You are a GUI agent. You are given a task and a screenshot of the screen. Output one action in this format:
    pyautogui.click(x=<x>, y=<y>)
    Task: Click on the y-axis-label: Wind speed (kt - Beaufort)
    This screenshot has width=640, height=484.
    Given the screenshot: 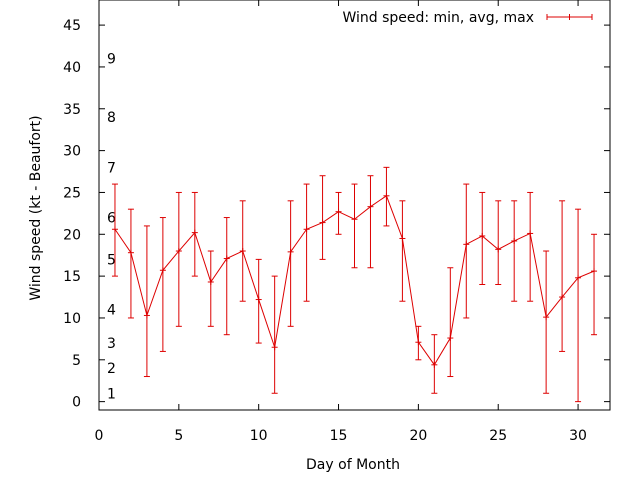 What is the action you would take?
    pyautogui.click(x=36, y=207)
    